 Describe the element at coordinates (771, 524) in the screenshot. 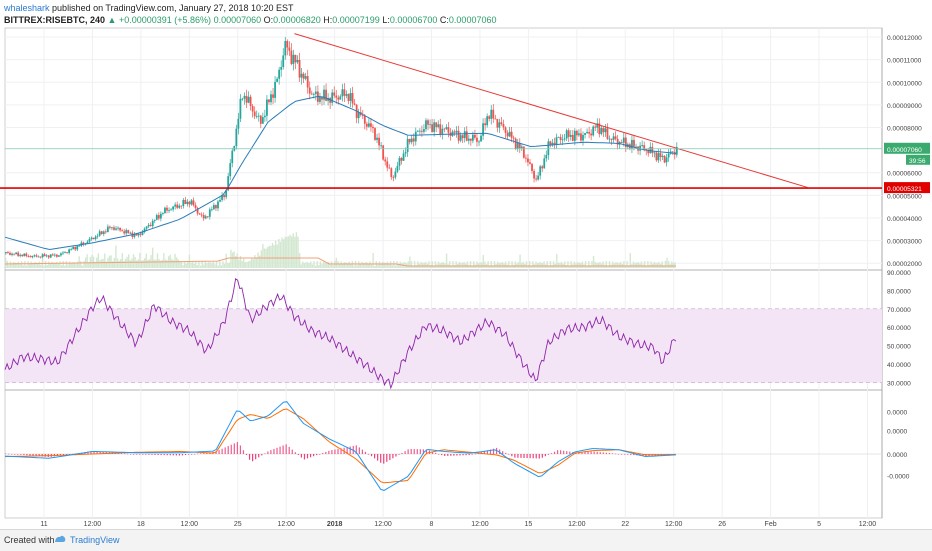

I see `time-axis-label: Feb` at that location.